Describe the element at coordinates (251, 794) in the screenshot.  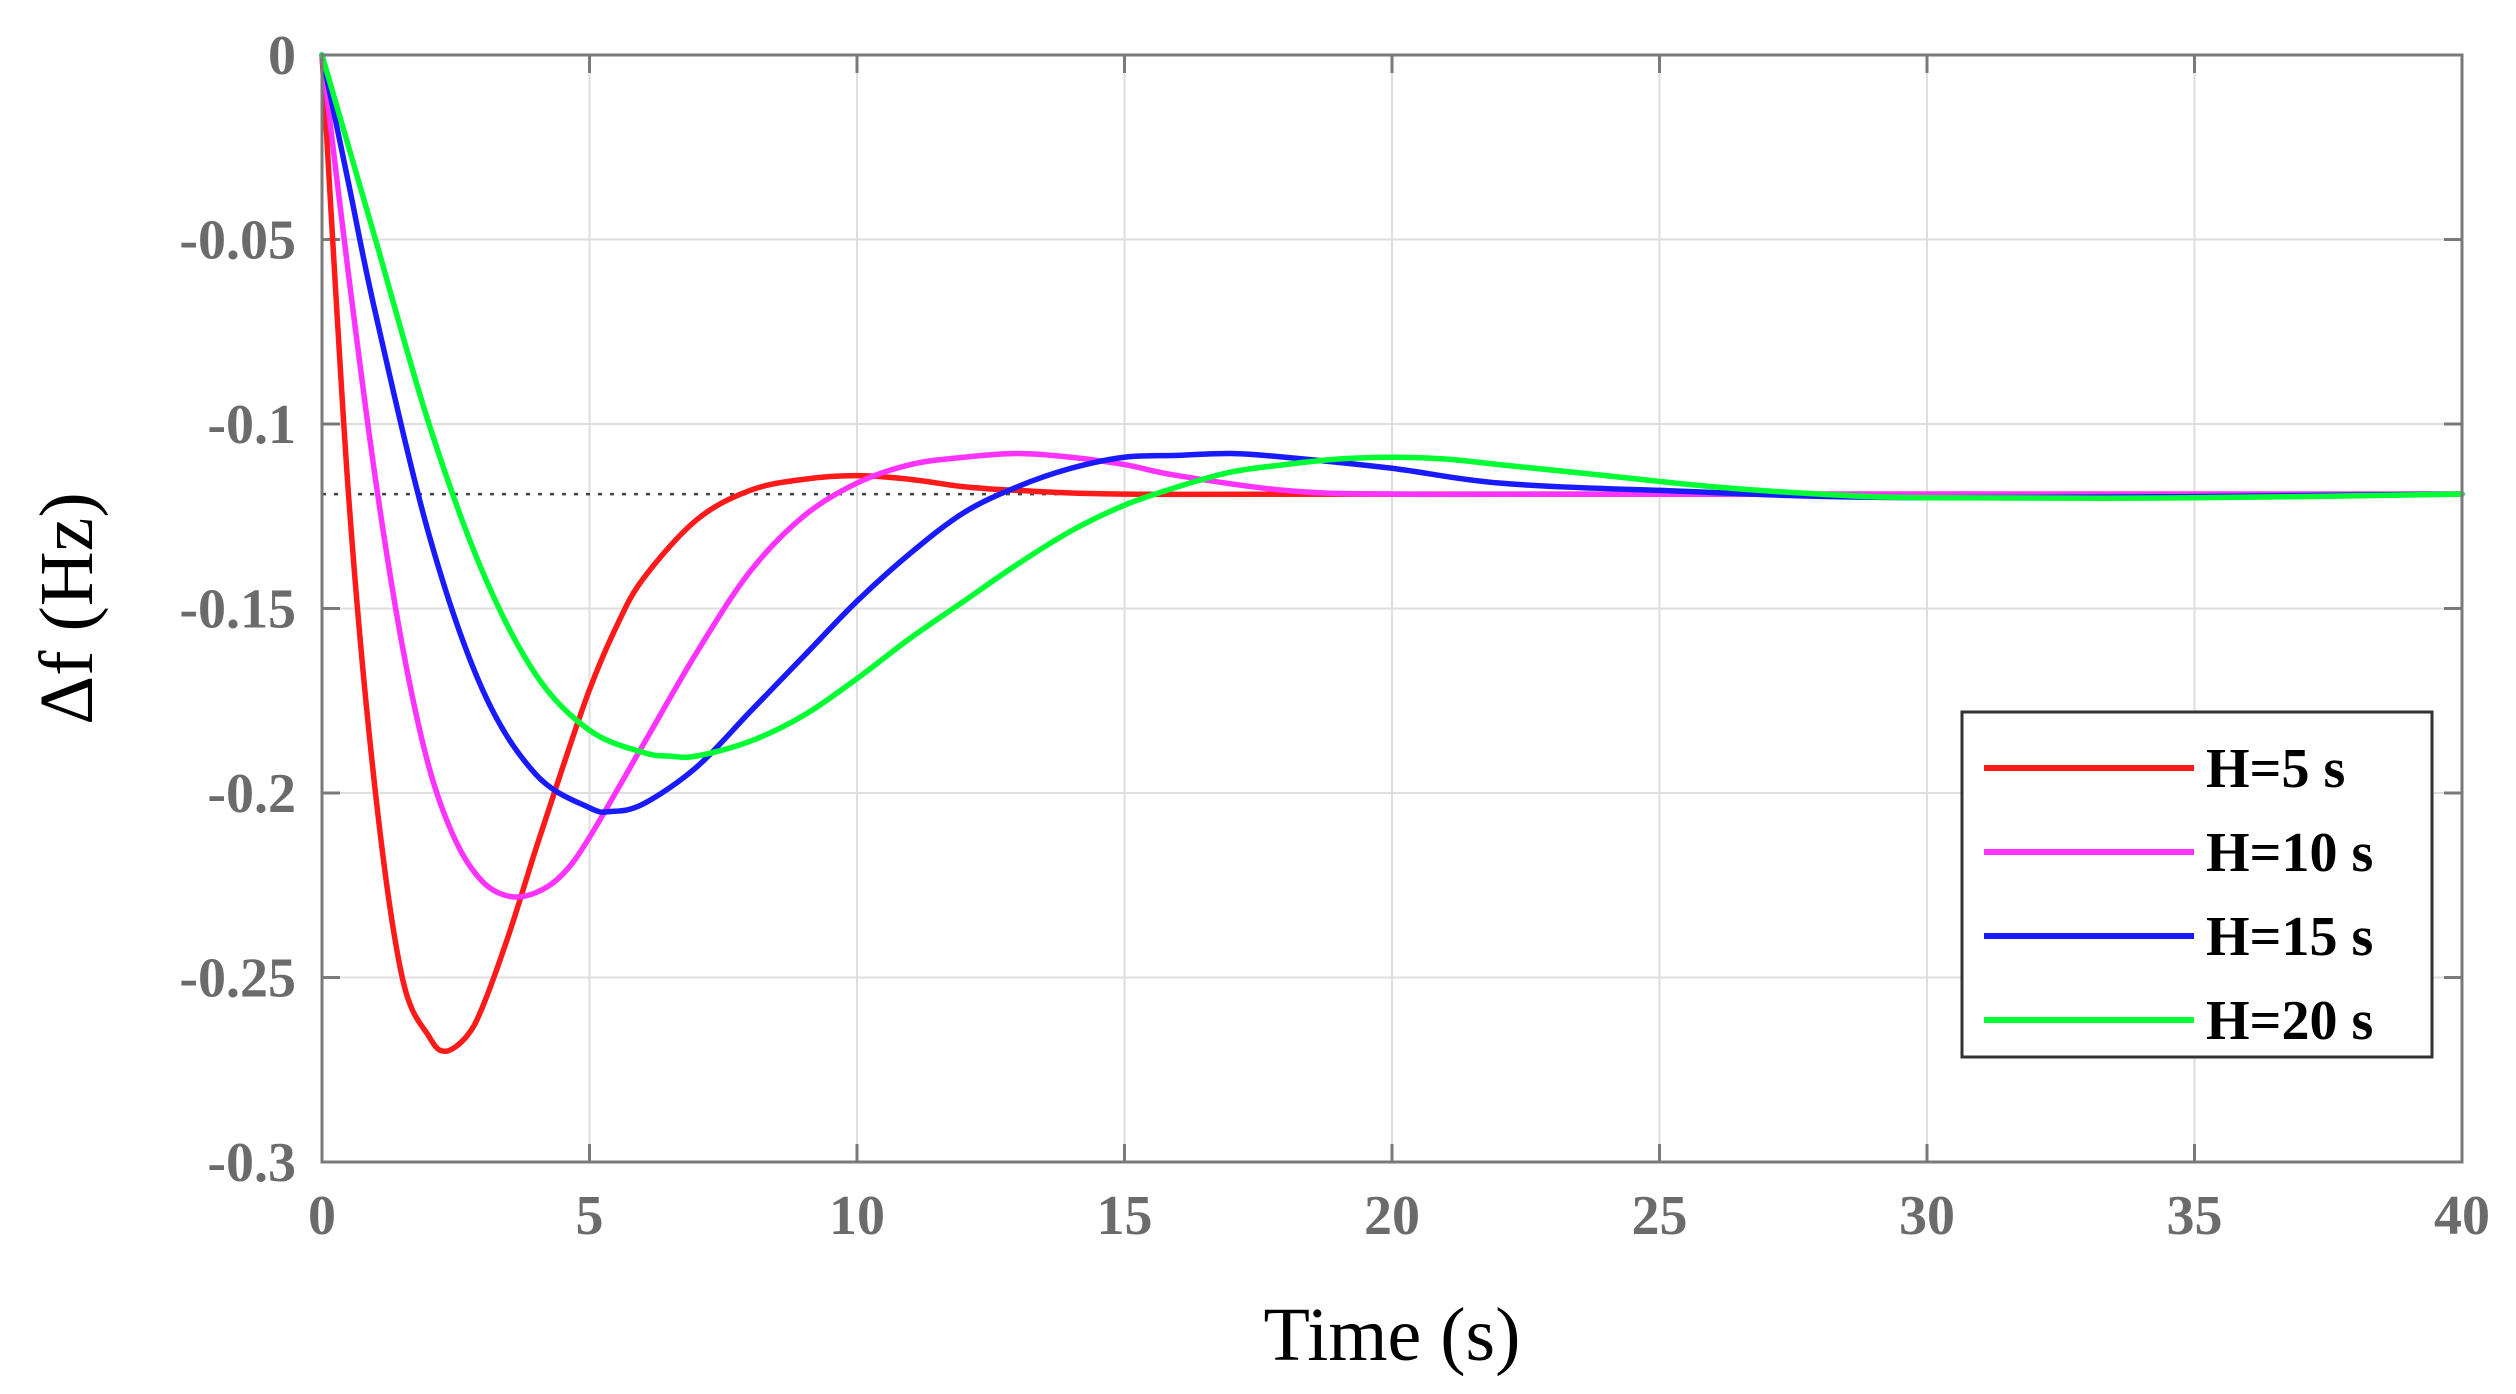
I see `y-tick-label: -0.2` at that location.